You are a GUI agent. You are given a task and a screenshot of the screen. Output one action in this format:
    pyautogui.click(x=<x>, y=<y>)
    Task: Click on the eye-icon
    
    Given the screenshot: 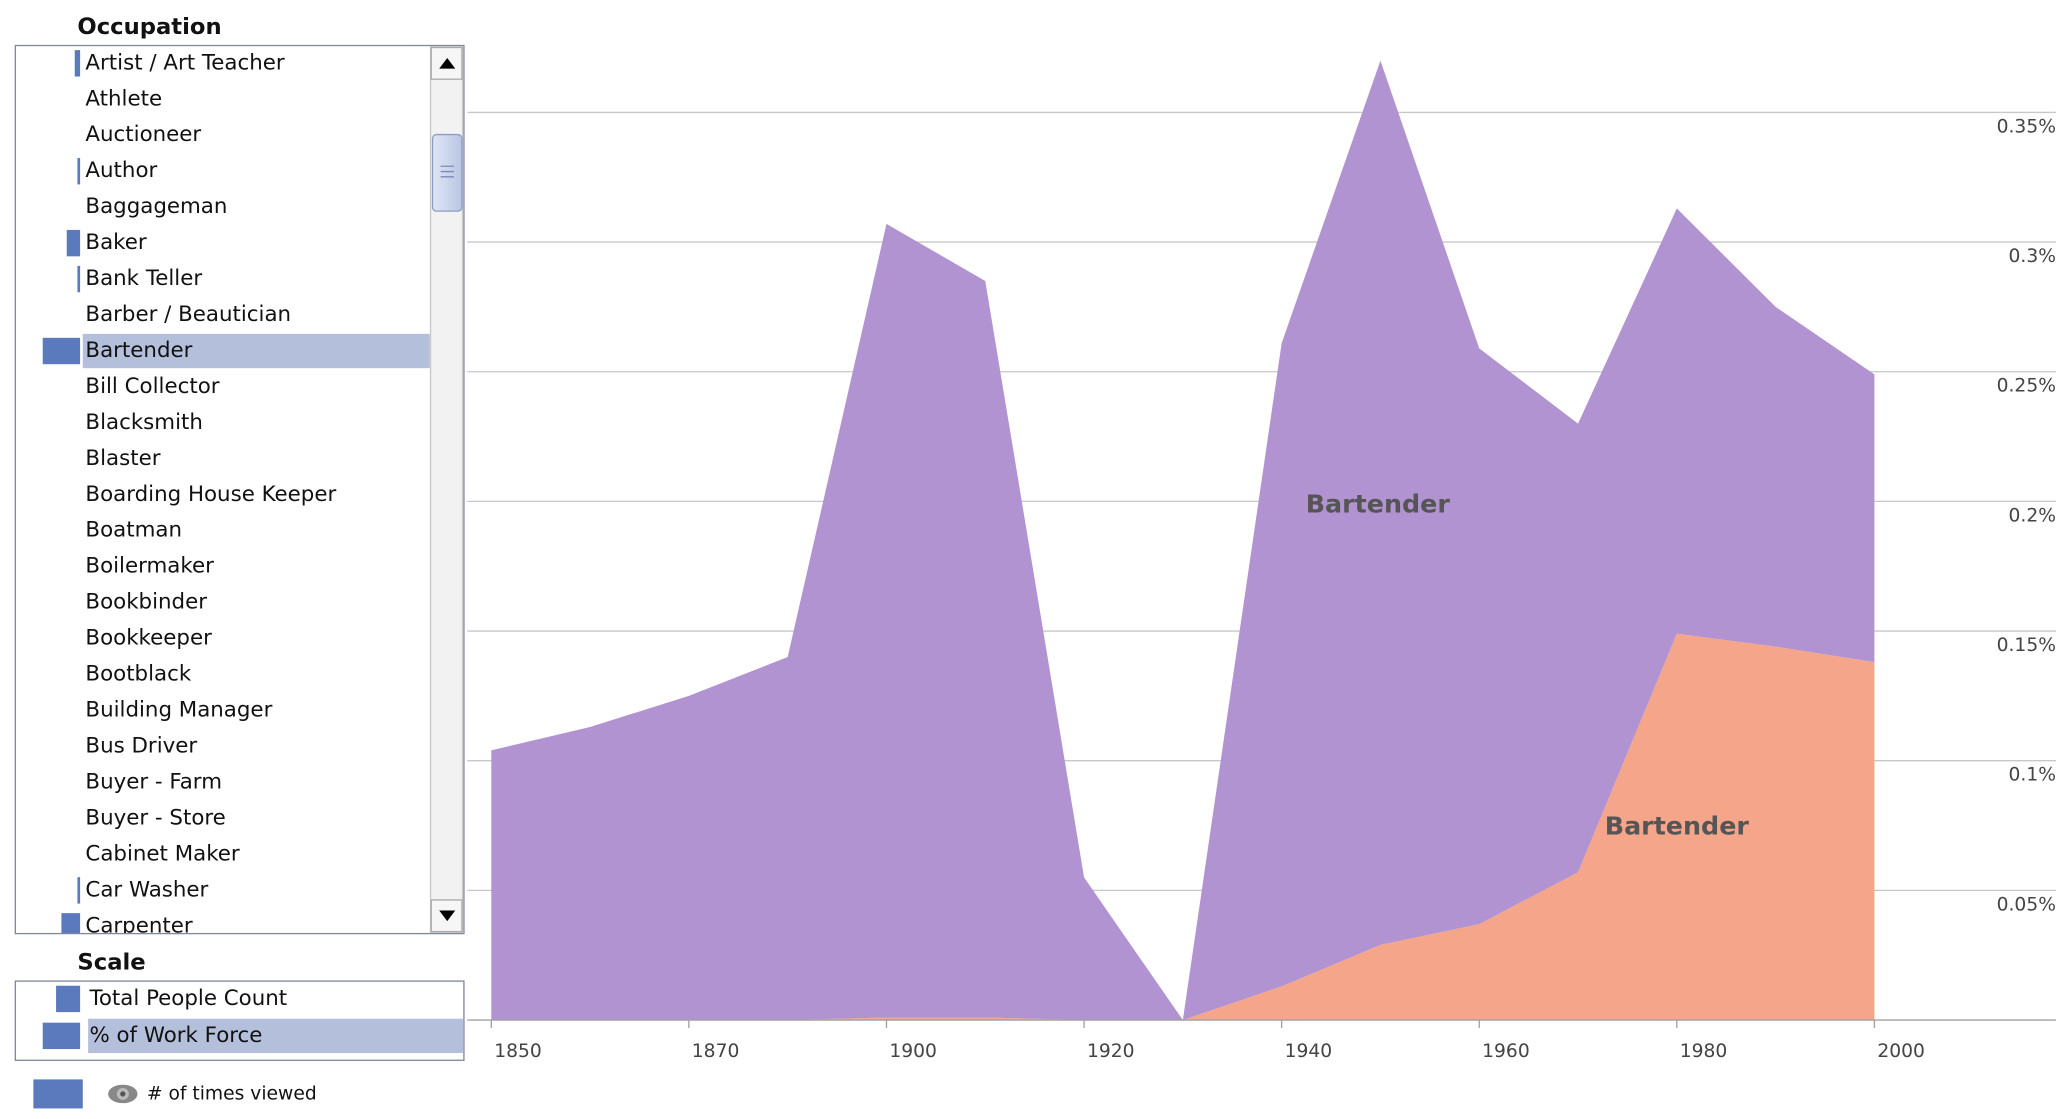 What is the action you would take?
    pyautogui.click(x=123, y=1094)
    